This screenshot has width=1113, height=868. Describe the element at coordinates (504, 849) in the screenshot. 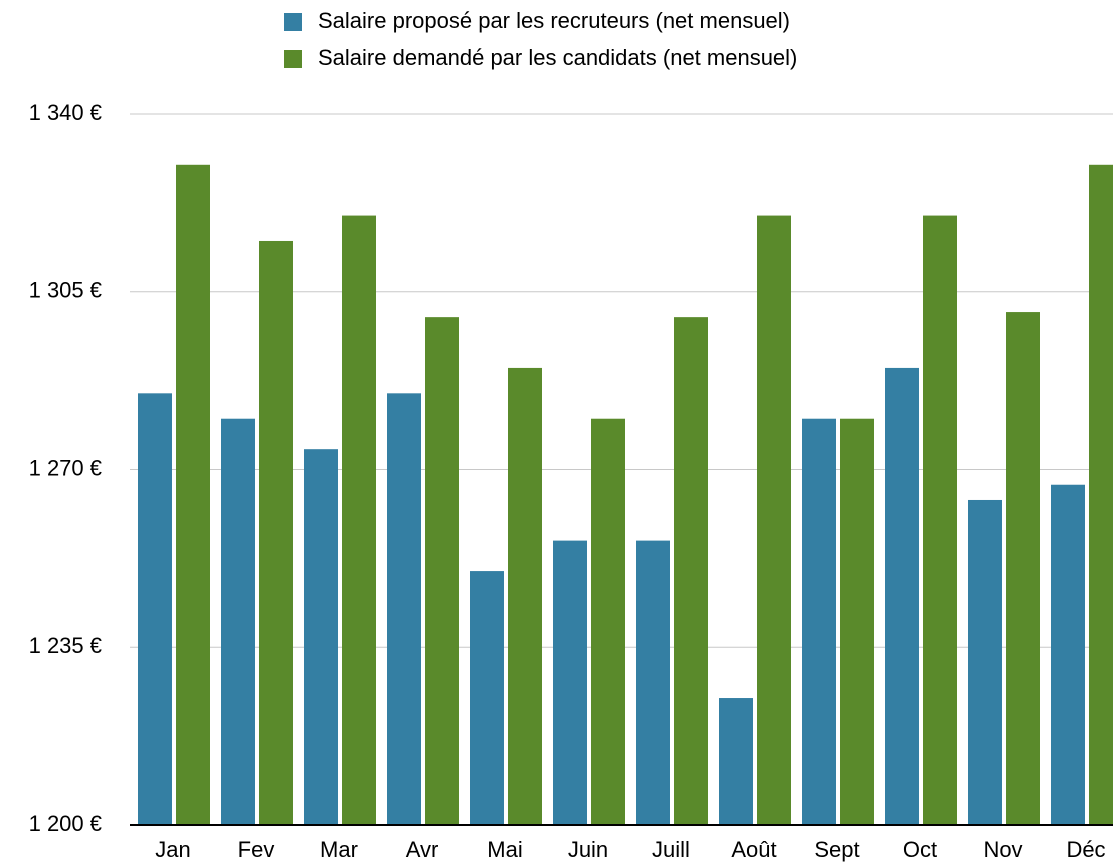

I see `x-tick-label: Mai` at that location.